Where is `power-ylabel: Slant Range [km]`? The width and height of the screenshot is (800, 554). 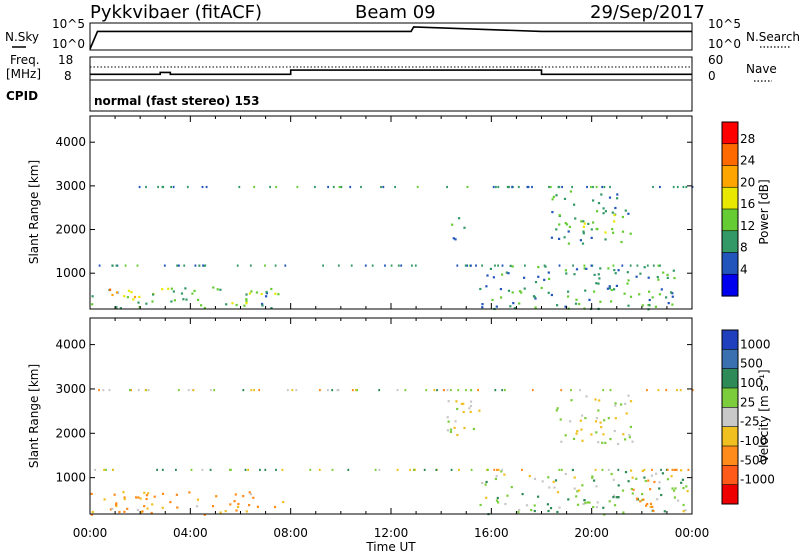 power-ylabel: Slant Range [km] is located at coordinates (34, 212).